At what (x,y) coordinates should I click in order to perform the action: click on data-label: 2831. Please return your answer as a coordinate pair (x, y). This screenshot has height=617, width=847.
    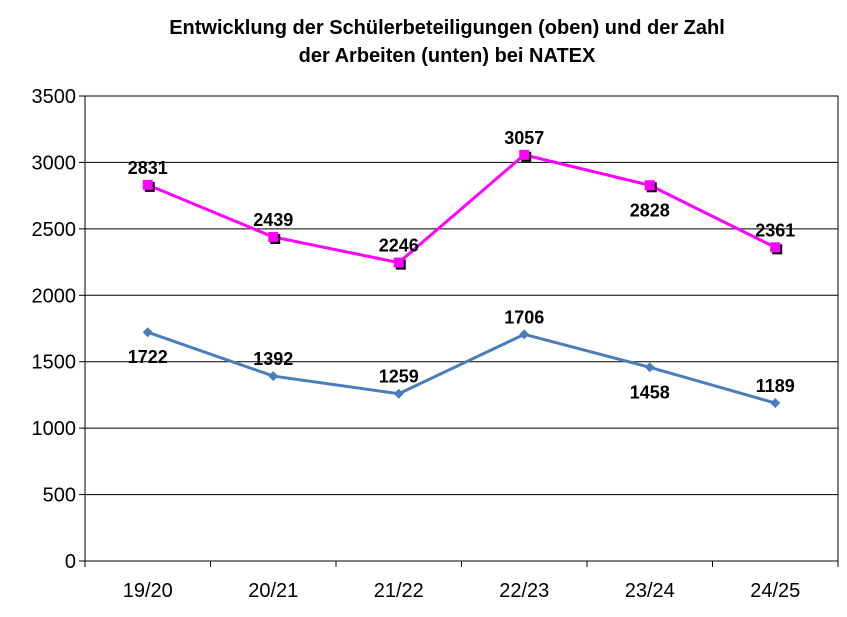
    Looking at the image, I should click on (148, 168).